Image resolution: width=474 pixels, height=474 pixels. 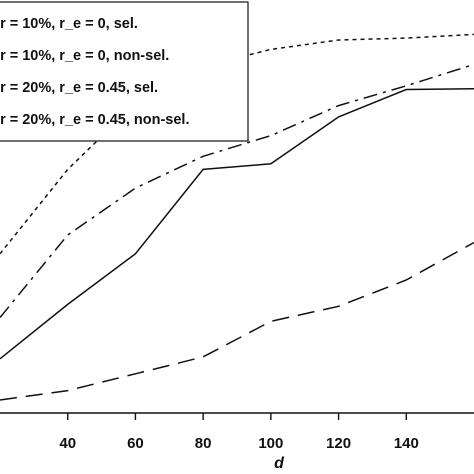 What do you see at coordinates (94, 120) in the screenshot?
I see `legend-label: er = 20%, r_e = 0.45, non-sel.` at bounding box center [94, 120].